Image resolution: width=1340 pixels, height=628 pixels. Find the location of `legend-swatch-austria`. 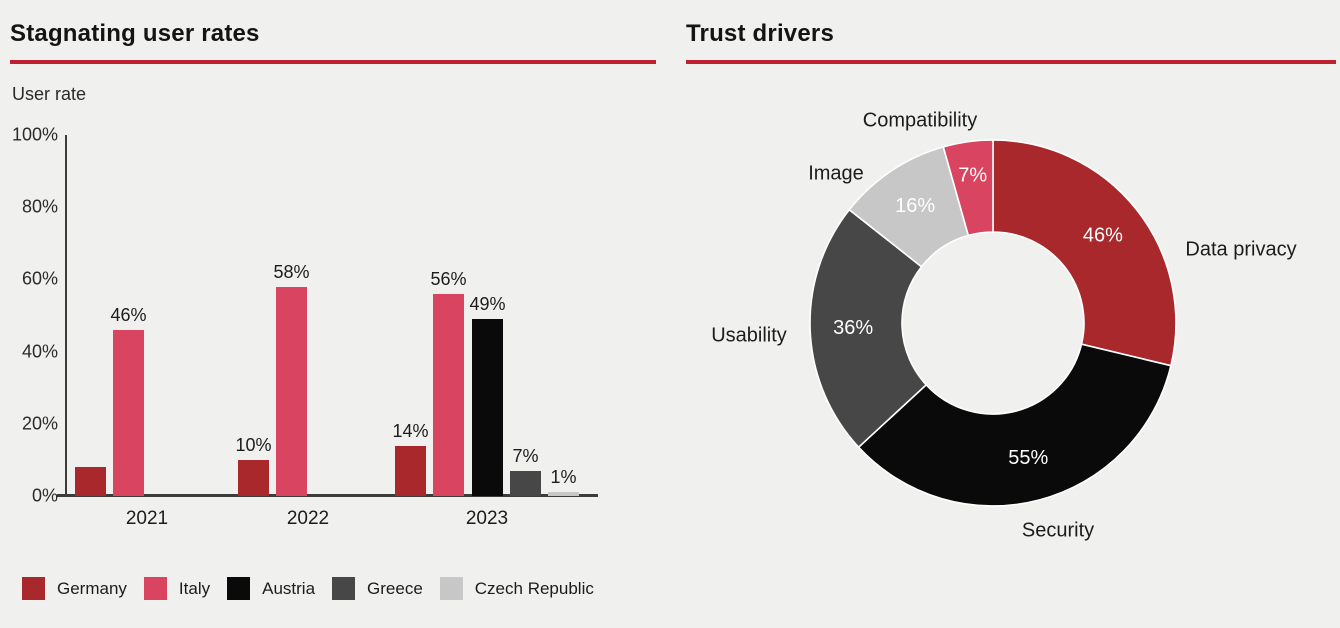

legend-swatch-austria is located at coordinates (239, 588).